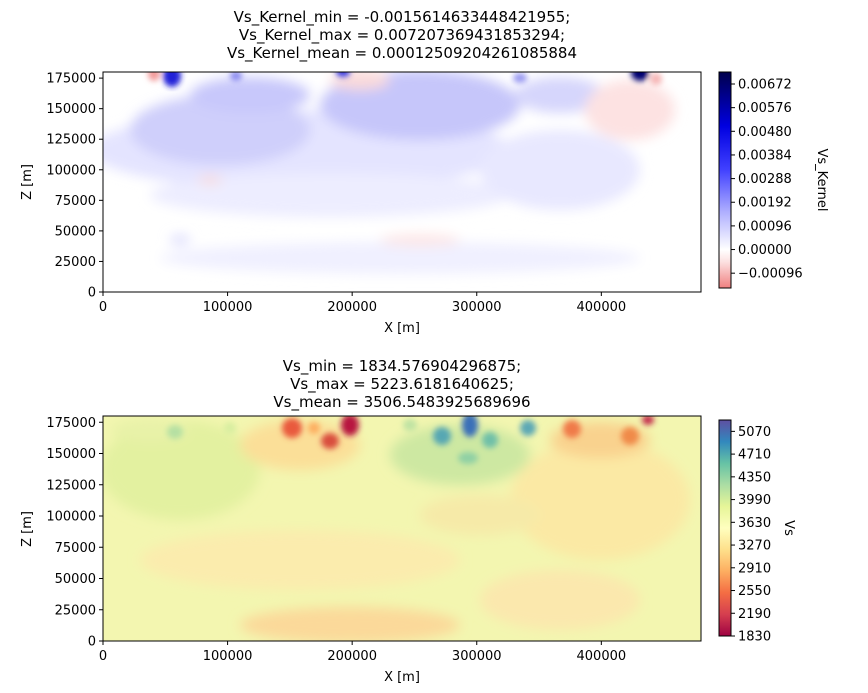 Image resolution: width=868 pixels, height=693 pixels. Describe the element at coordinates (754, 455) in the screenshot. I see `vs-colorbar-tick-label: 4710` at that location.